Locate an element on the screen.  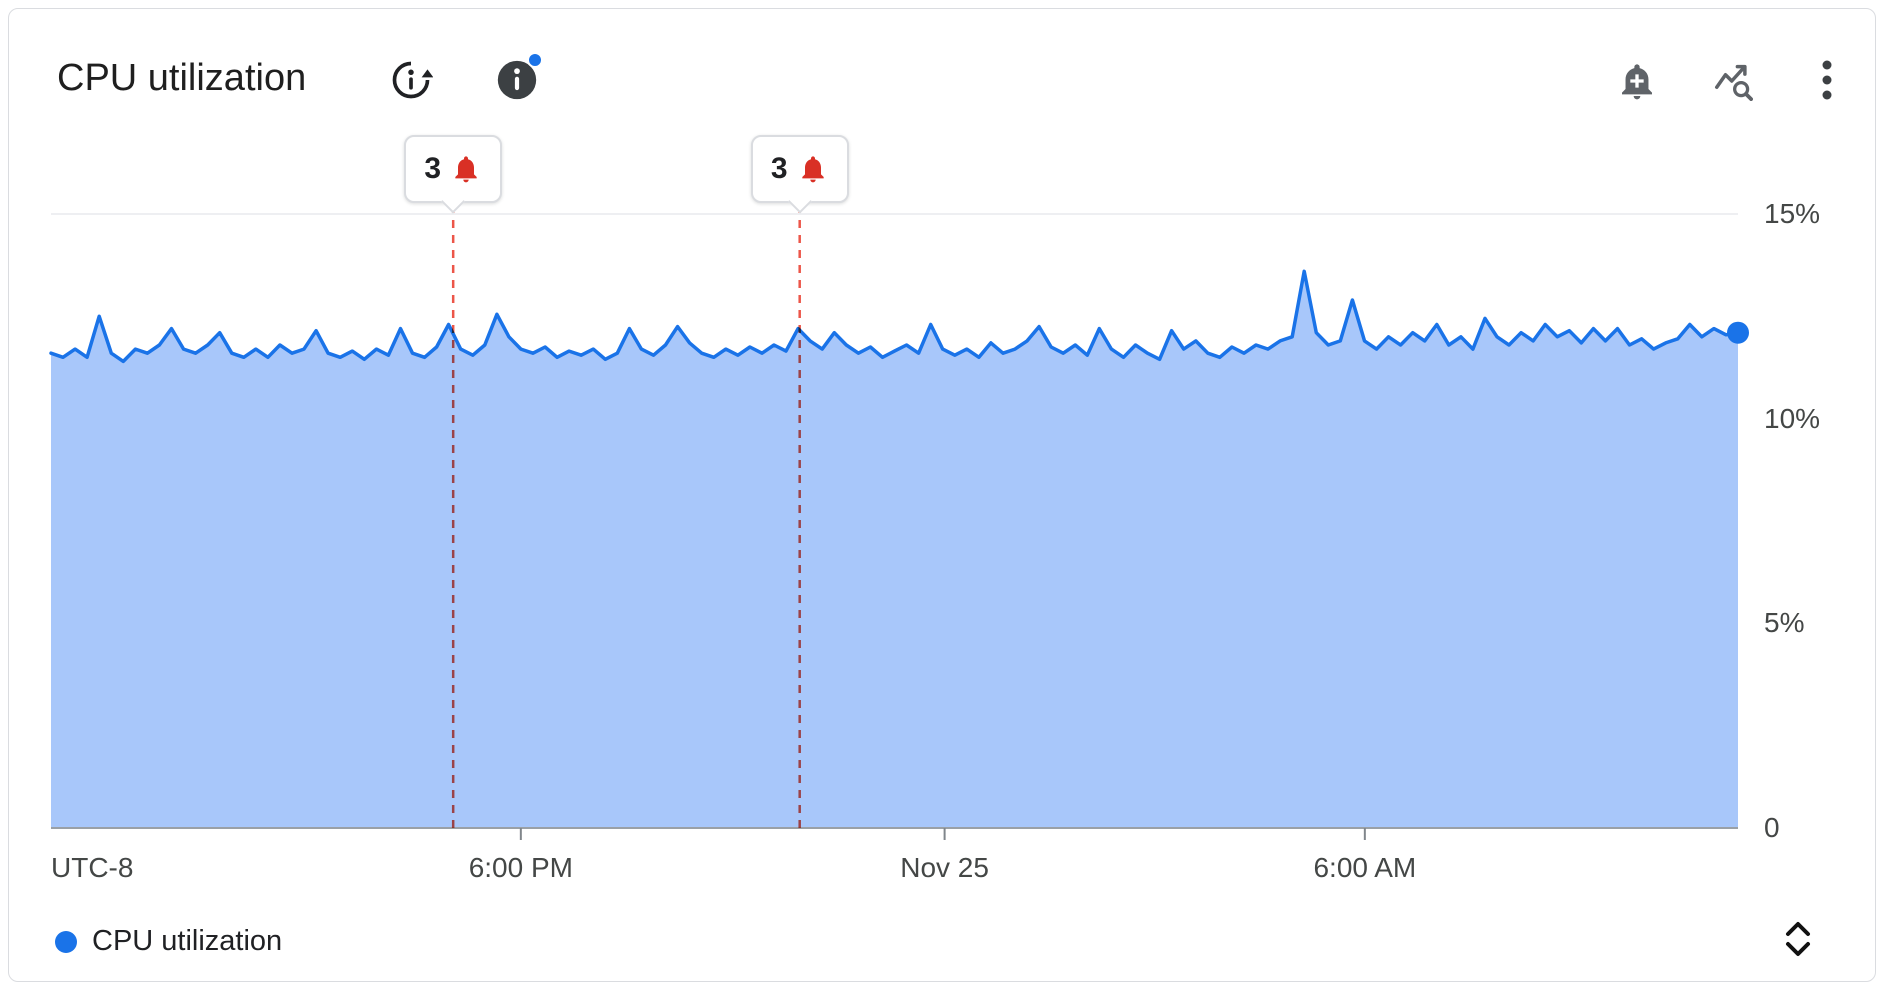
chart-title: CPU utilization is located at coordinates (182, 78).